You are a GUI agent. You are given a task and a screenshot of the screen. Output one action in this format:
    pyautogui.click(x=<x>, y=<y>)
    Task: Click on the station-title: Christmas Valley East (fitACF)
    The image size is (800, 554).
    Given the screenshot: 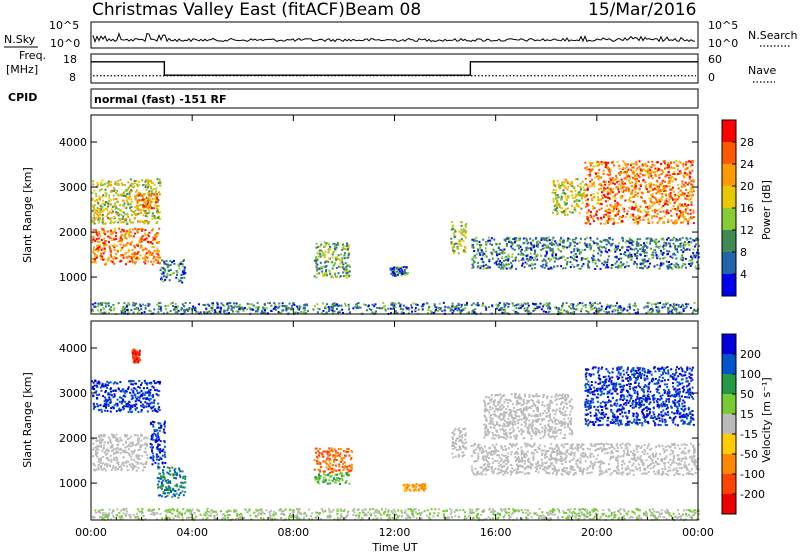 What is the action you would take?
    pyautogui.click(x=218, y=10)
    